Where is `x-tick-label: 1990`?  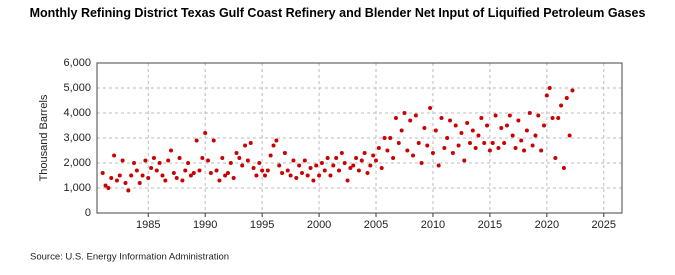 x-tick-label: 1990 is located at coordinates (205, 225).